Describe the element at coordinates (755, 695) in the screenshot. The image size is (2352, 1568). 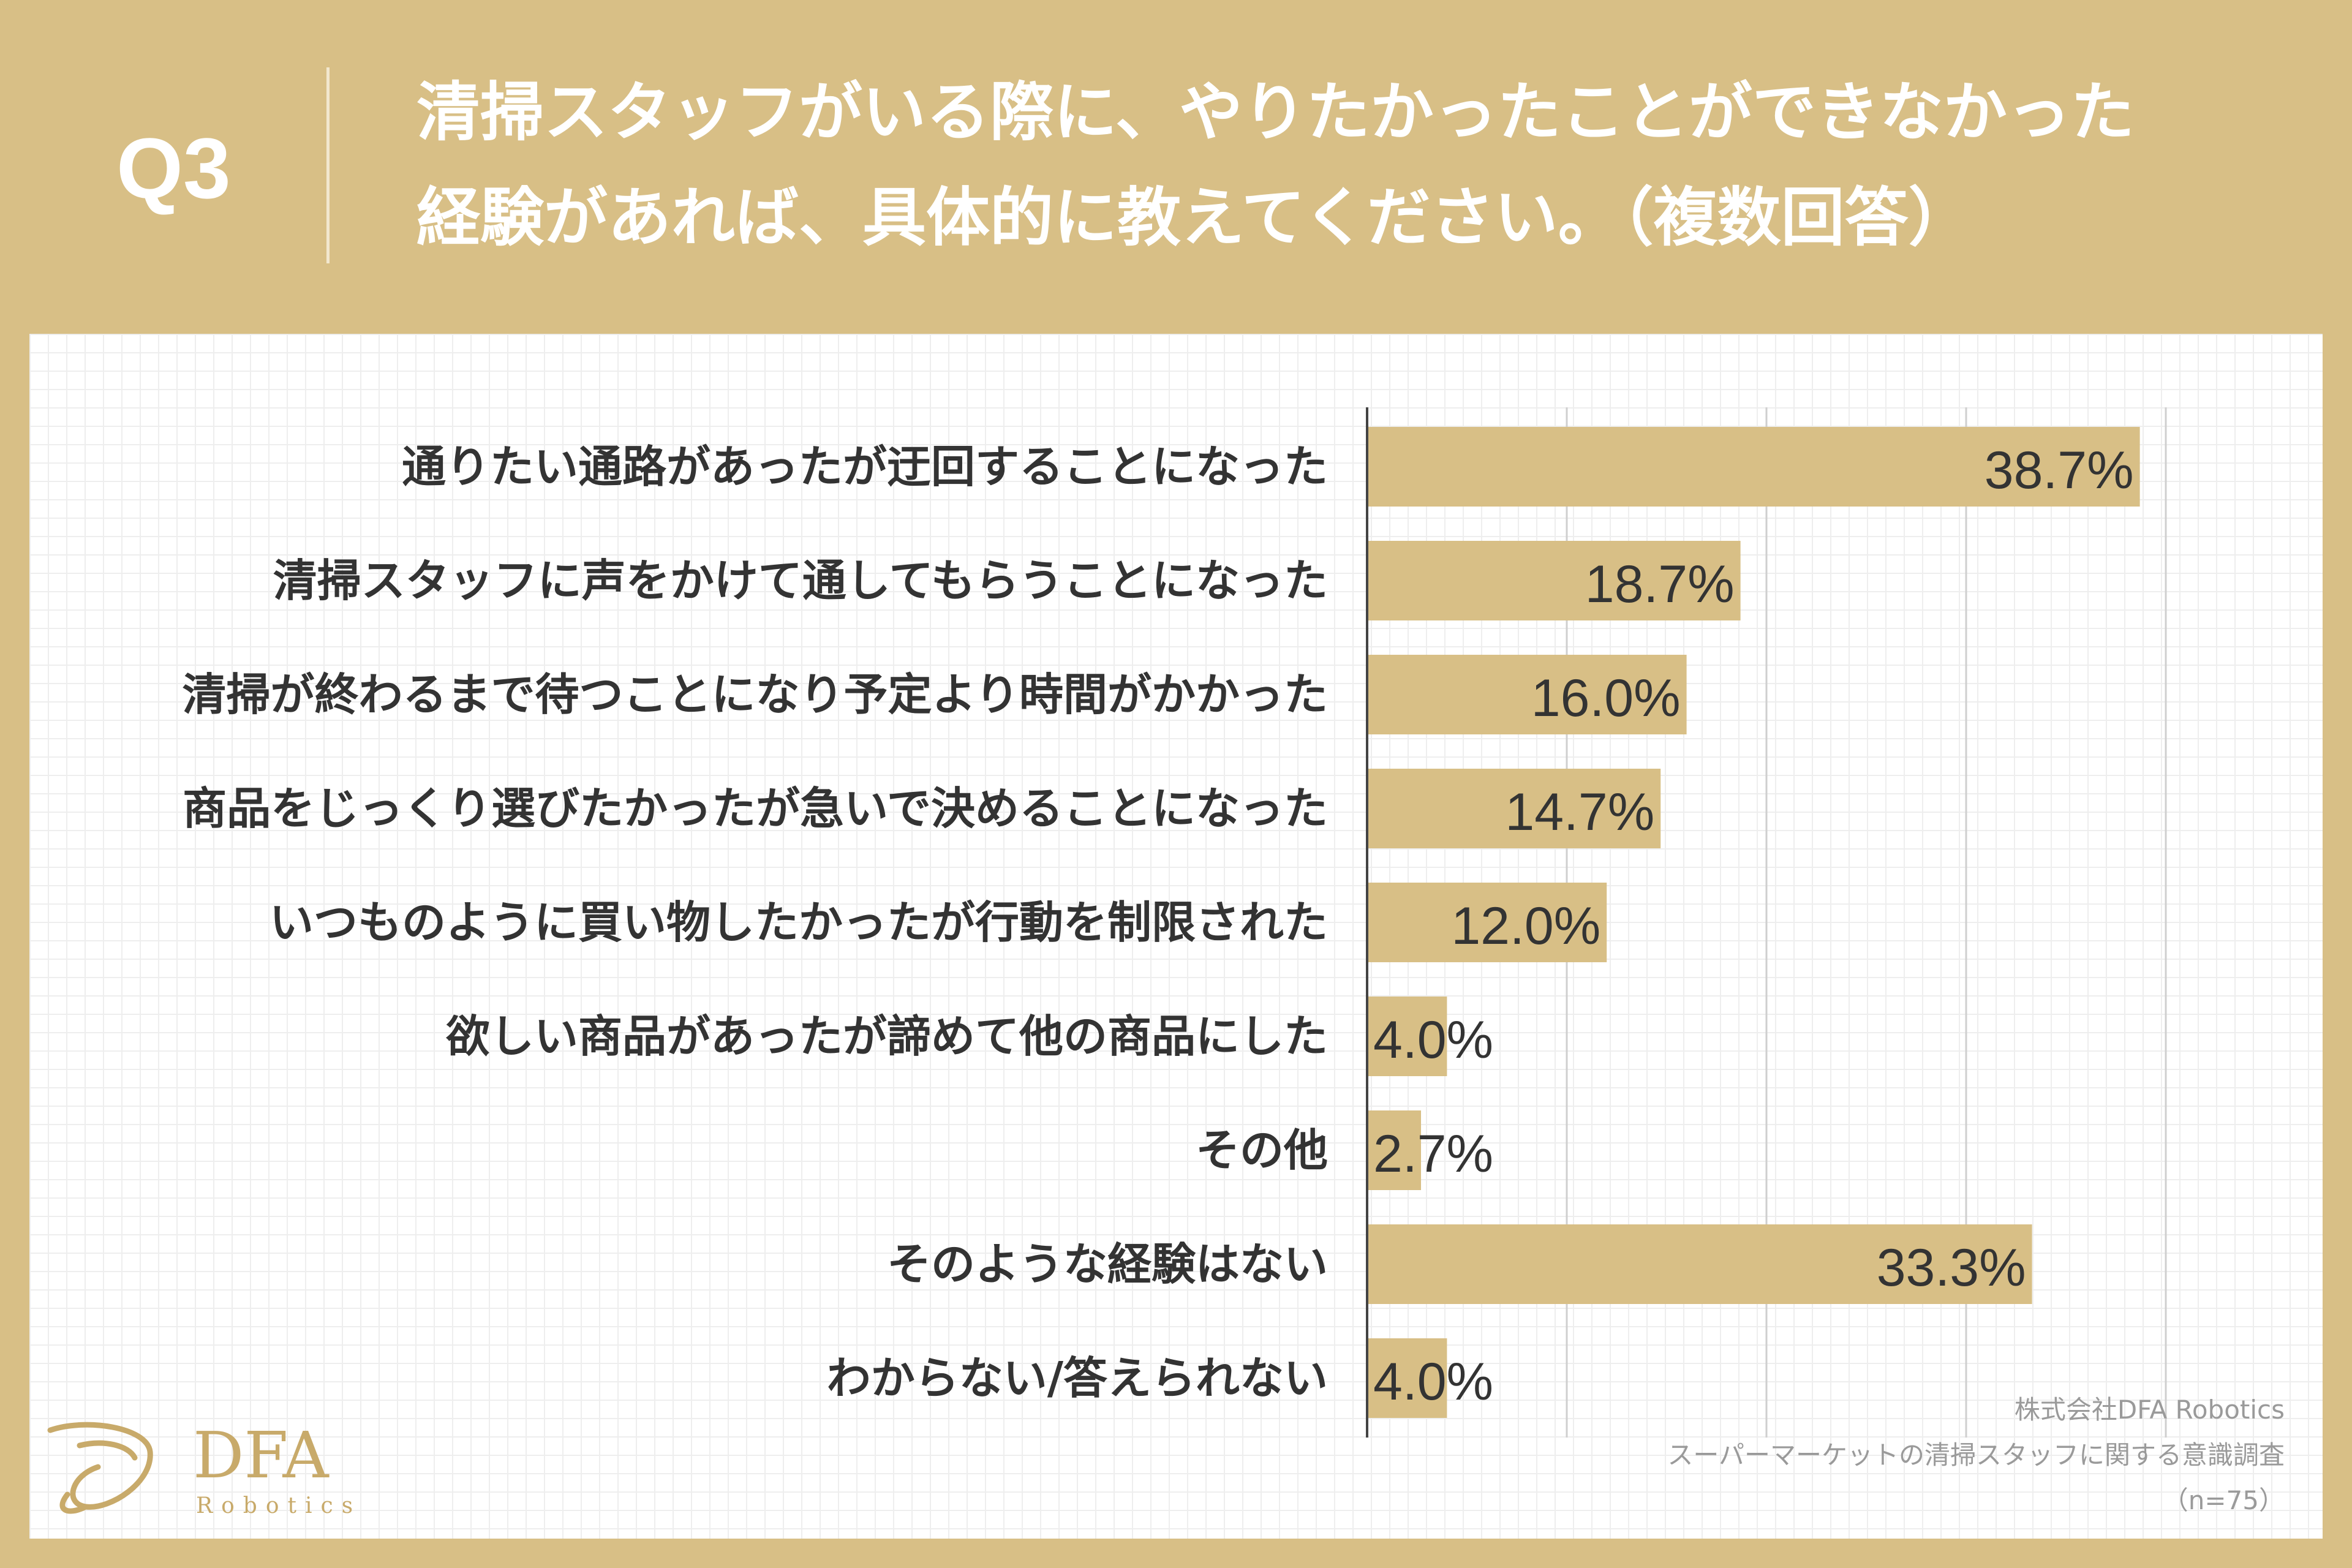
I see `category-label: 清掃が終わるまで待つことになり予定より時間がかかった` at that location.